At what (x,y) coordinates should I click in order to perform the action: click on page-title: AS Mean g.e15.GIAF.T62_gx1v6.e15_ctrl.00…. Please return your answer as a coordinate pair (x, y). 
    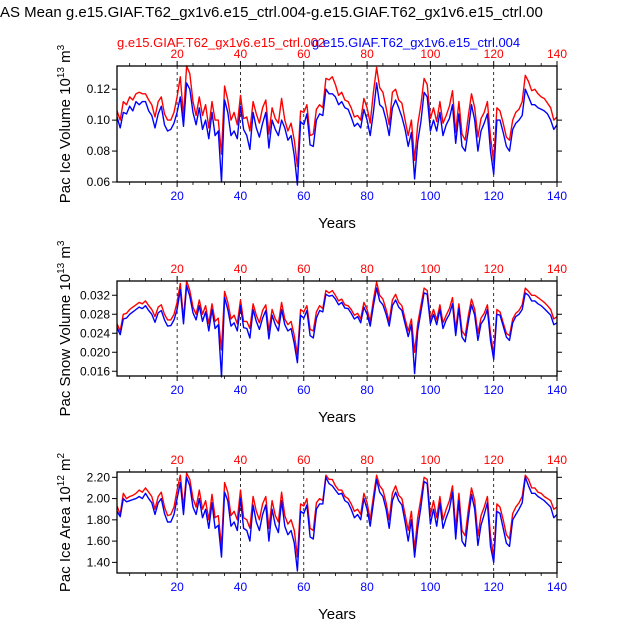
    Looking at the image, I should click on (271, 12).